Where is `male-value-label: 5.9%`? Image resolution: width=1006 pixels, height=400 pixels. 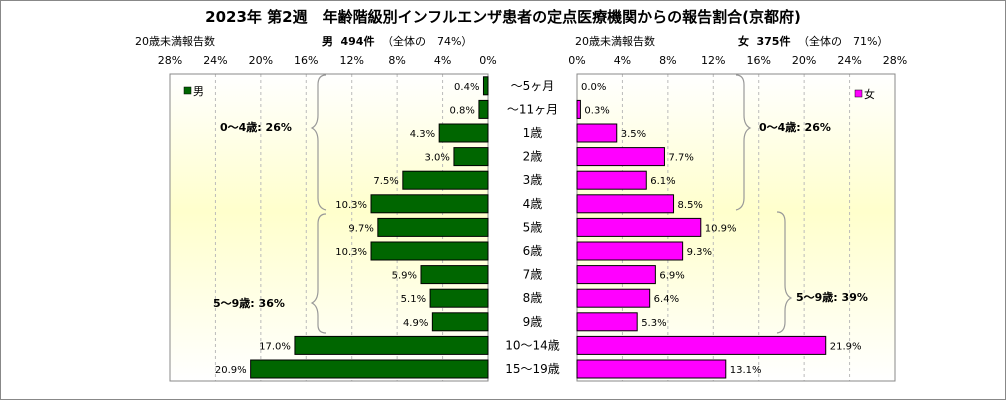 male-value-label: 5.9% is located at coordinates (404, 276).